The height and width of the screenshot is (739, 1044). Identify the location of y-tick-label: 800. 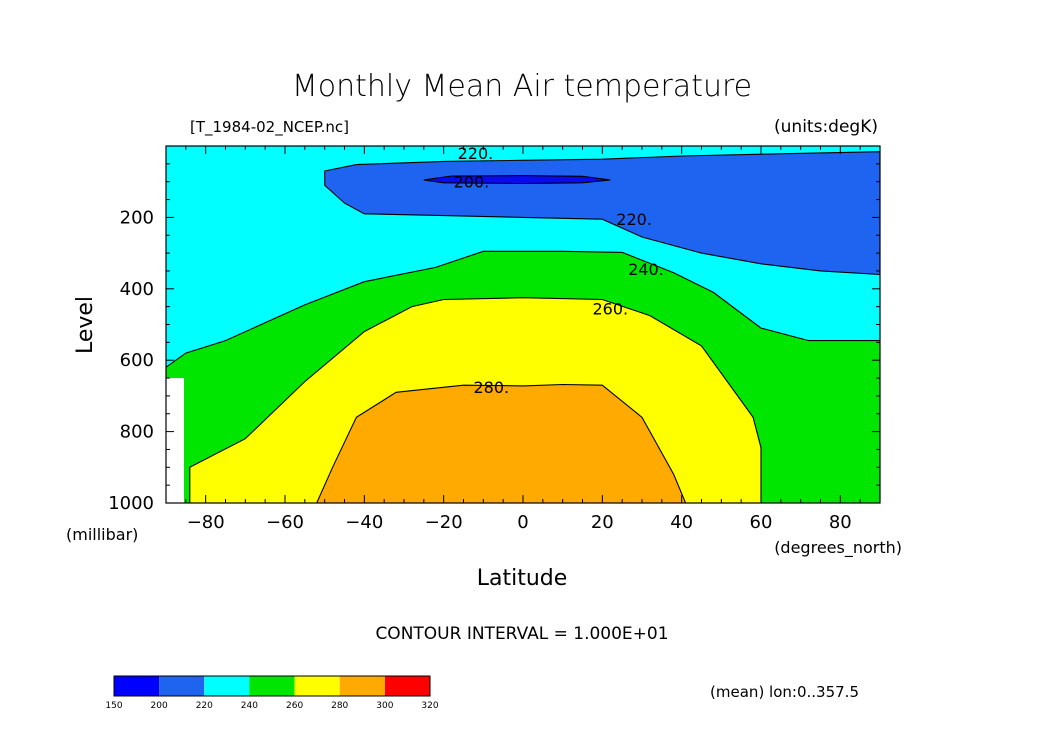
(137, 432).